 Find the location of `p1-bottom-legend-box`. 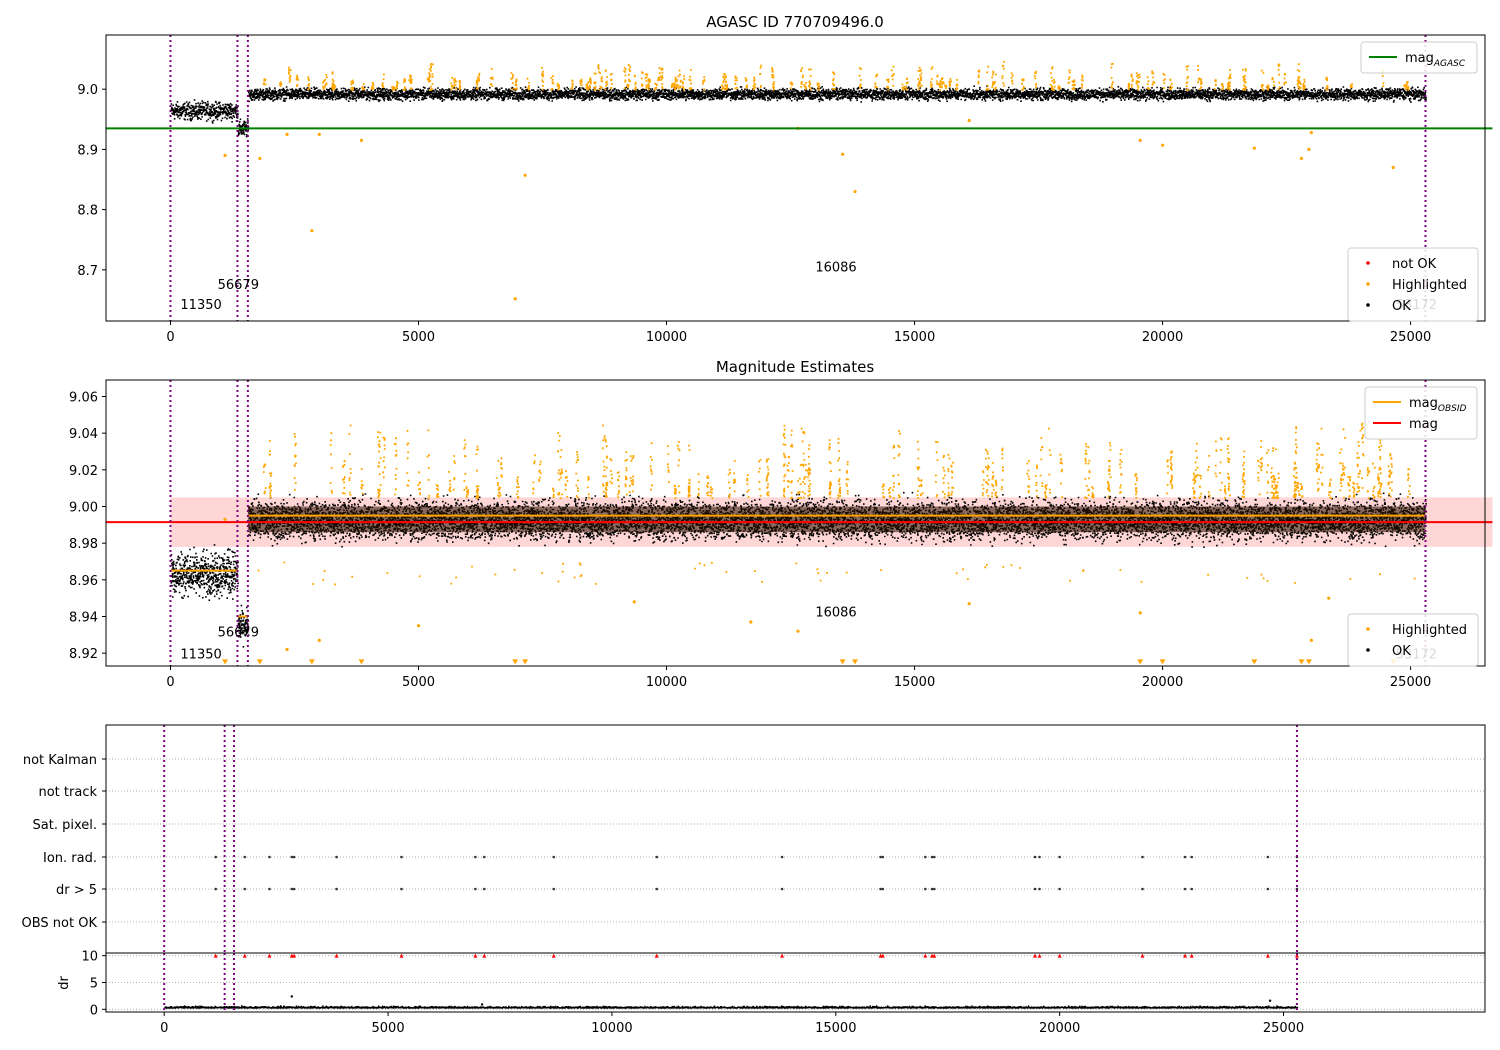

p1-bottom-legend-box is located at coordinates (1413, 284).